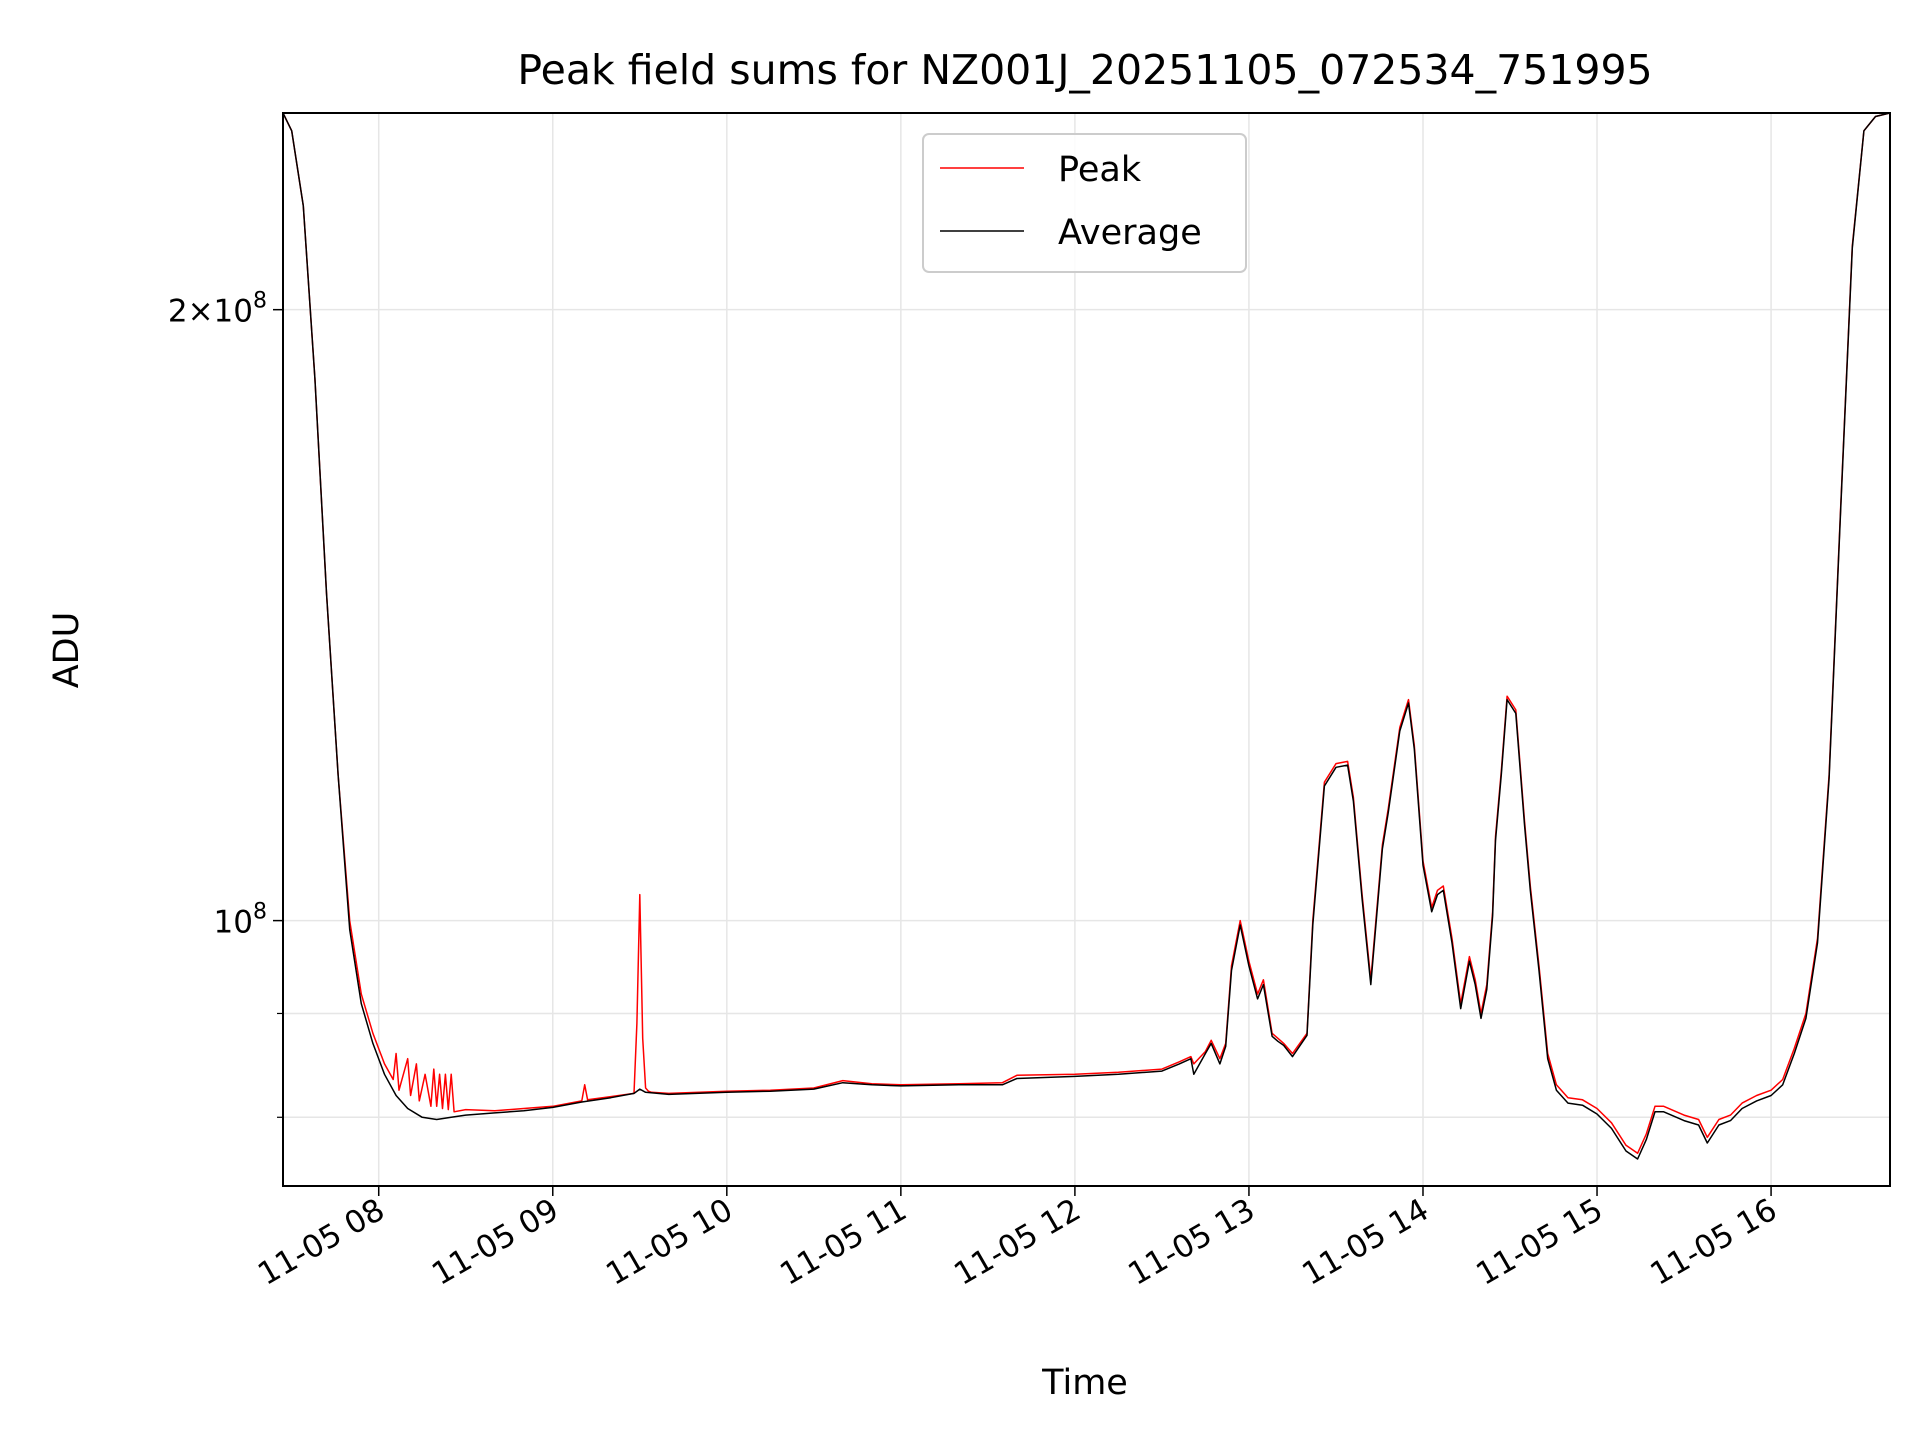 Image resolution: width=1920 pixels, height=1440 pixels. Describe the element at coordinates (1084, 203) in the screenshot. I see `legend: Peak Average` at that location.